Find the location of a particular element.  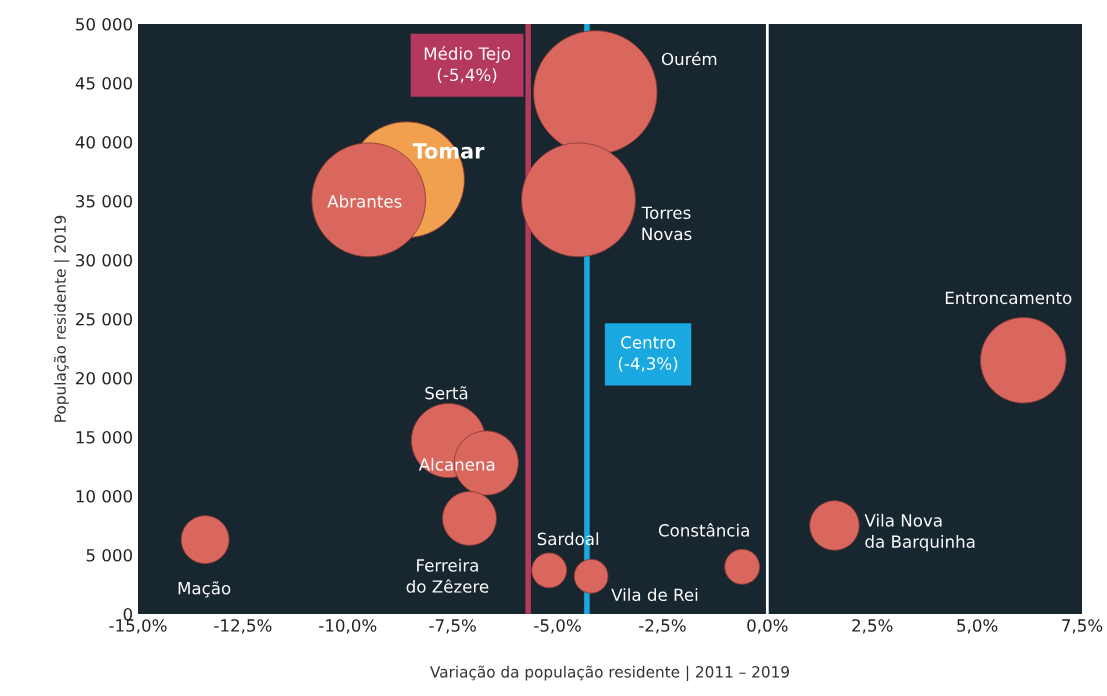

series-label: Abrantes is located at coordinates (364, 201).